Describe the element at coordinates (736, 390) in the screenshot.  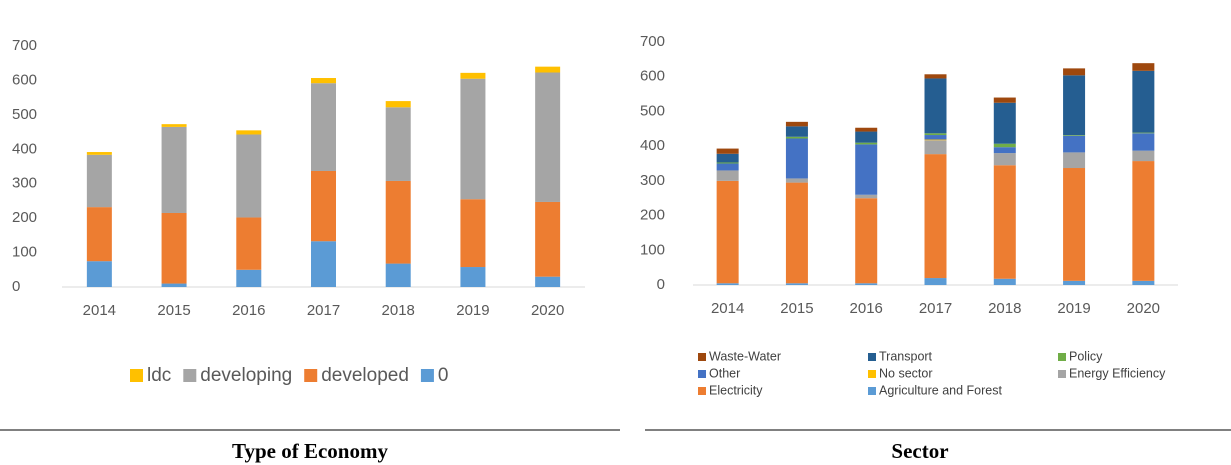
I see `legend-label: Electricity` at that location.